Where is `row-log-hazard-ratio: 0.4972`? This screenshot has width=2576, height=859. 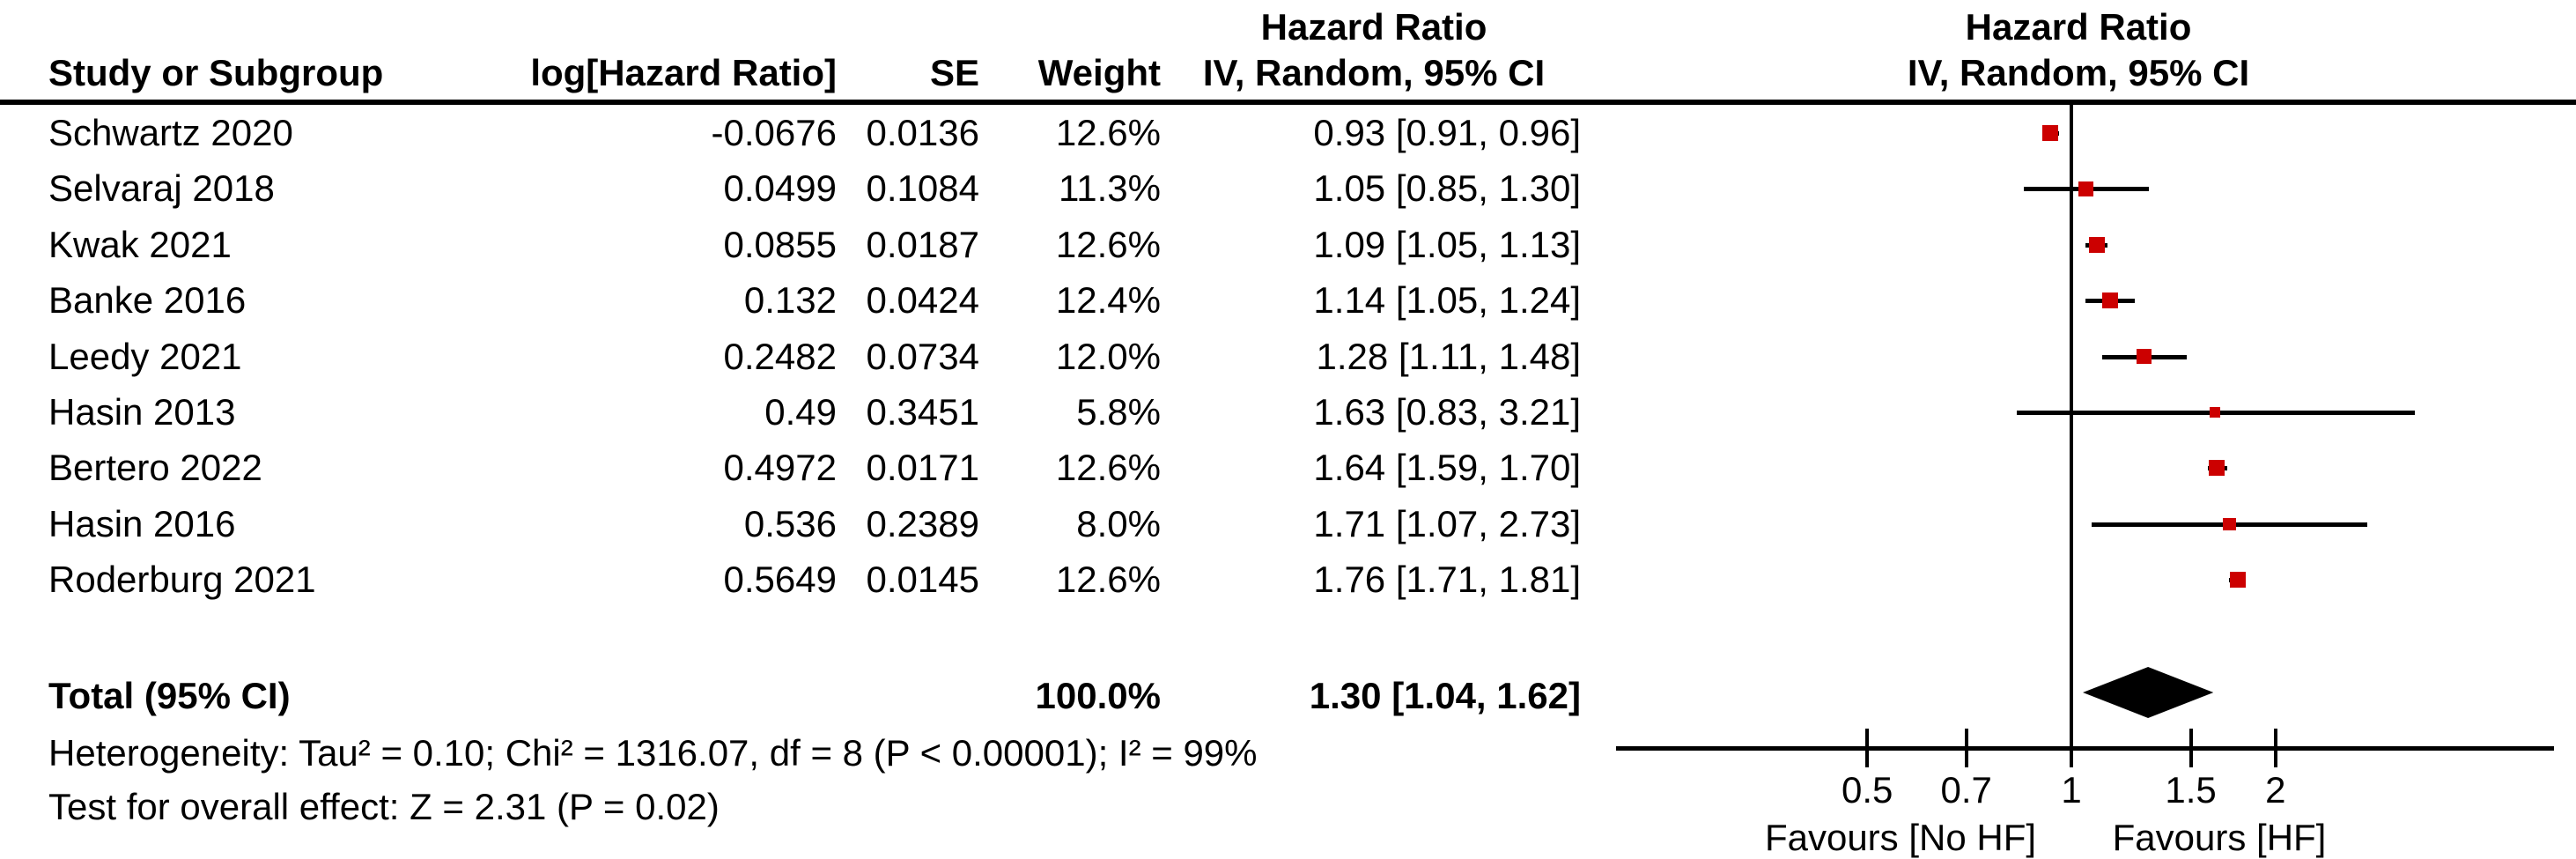 row-log-hazard-ratio: 0.4972 is located at coordinates (780, 468).